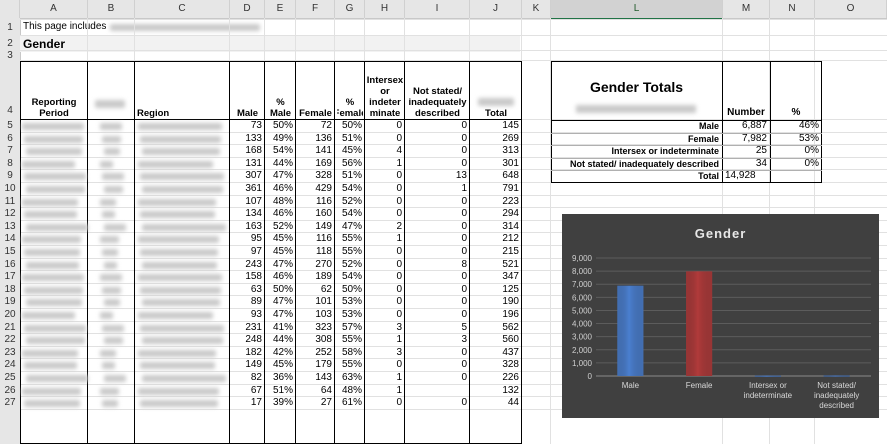  I want to click on cell-female: 27, so click(326, 403).